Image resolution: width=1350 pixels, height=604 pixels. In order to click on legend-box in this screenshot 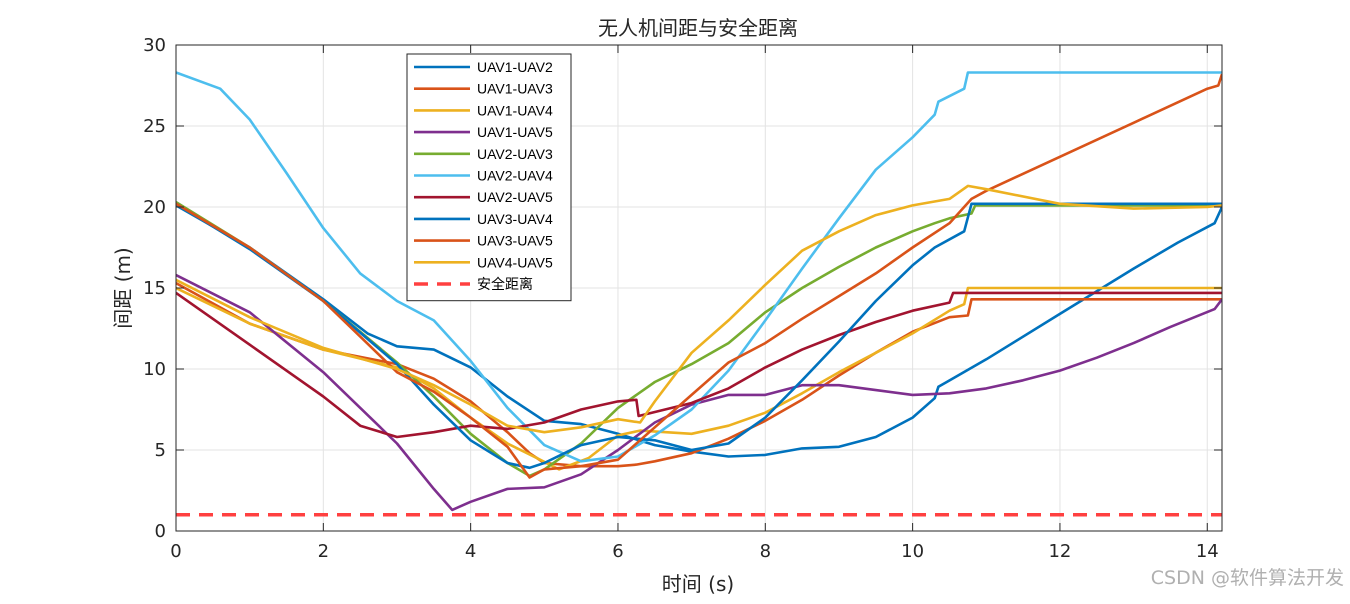, I will do `click(489, 177)`.